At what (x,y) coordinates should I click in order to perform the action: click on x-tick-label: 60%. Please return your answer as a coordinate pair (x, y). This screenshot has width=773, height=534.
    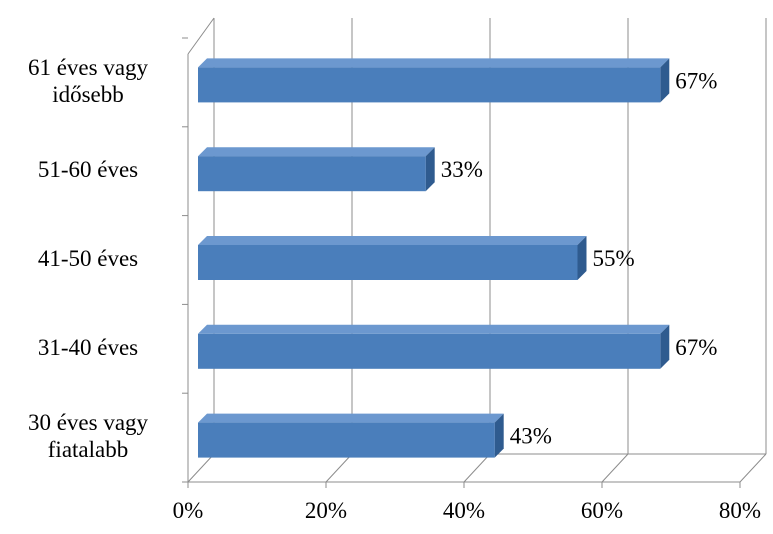
    Looking at the image, I should click on (602, 510).